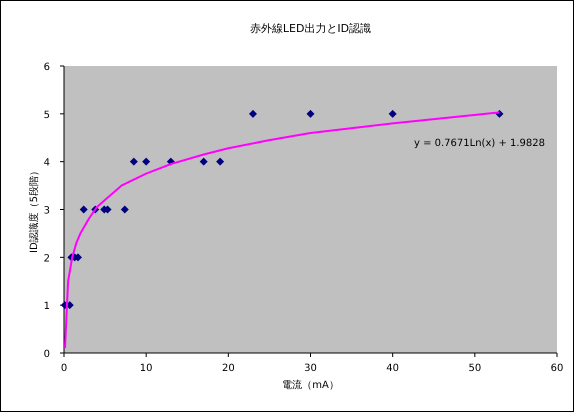 The image size is (574, 412). I want to click on y-axis-title: ID認識度（5段階）, so click(34, 210).